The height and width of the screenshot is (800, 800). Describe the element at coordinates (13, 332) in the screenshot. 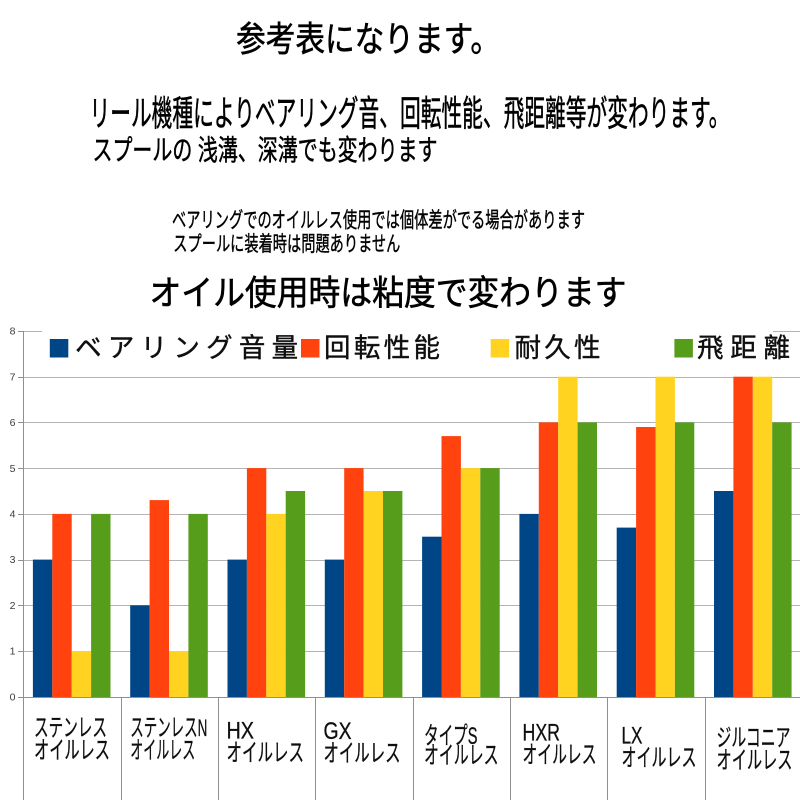

I see `svg-text: 8` at that location.